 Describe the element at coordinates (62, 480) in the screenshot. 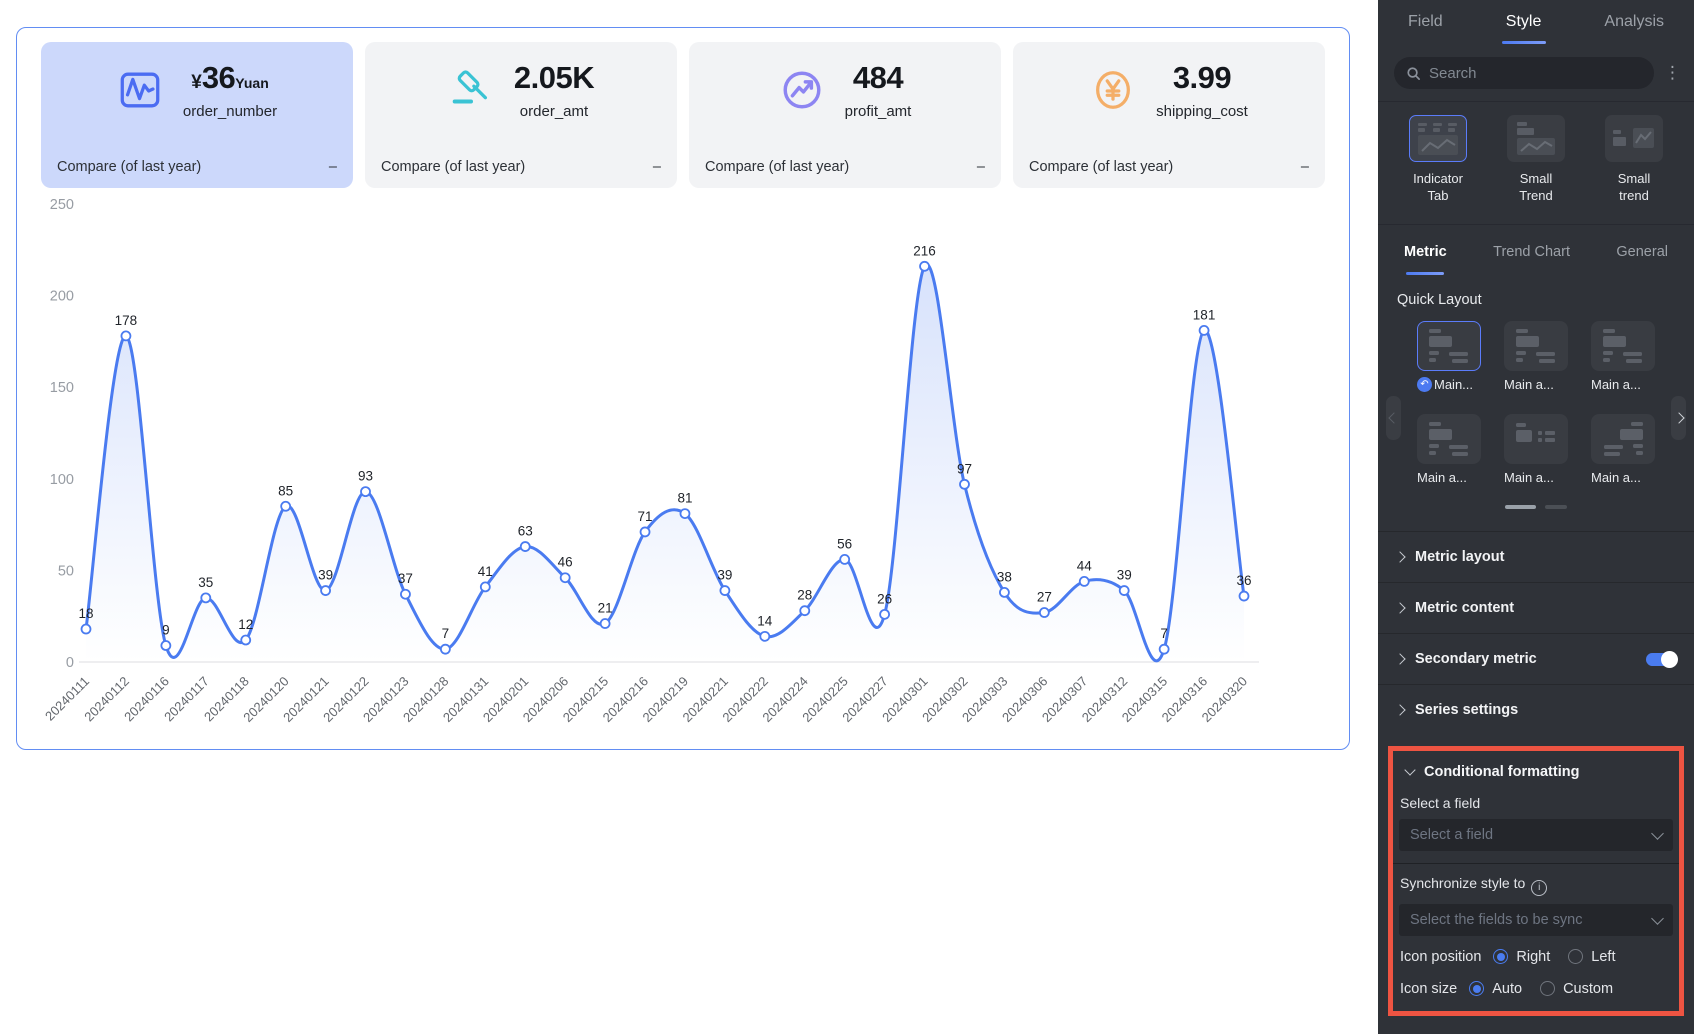

I see `svg-text: 100` at that location.